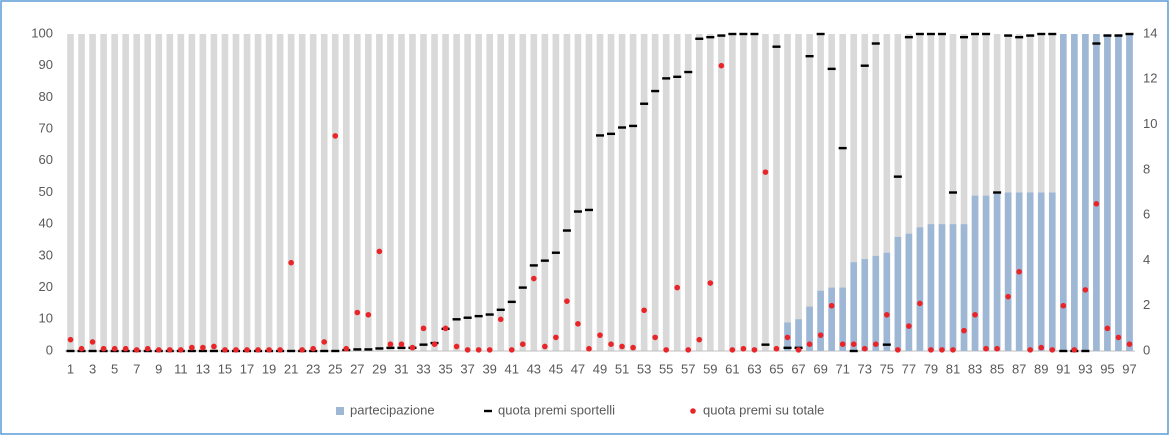  What do you see at coordinates (46, 254) in the screenshot?
I see `y-tick-label: 30` at bounding box center [46, 254].